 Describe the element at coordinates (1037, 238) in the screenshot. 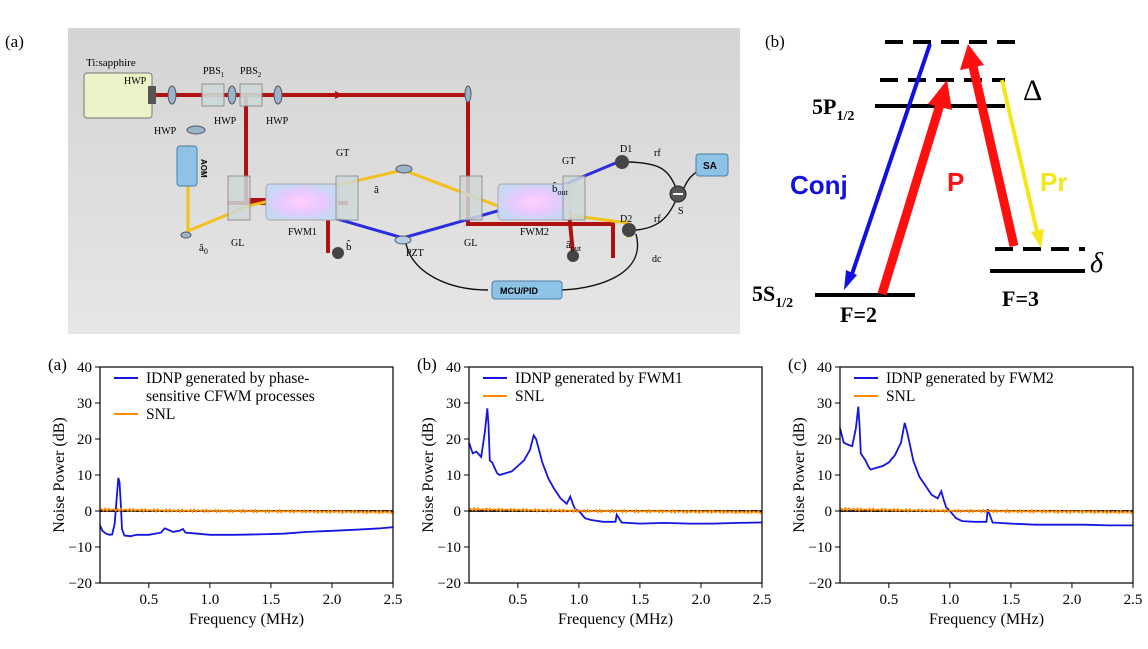

I see `pr-arrowhead` at that location.